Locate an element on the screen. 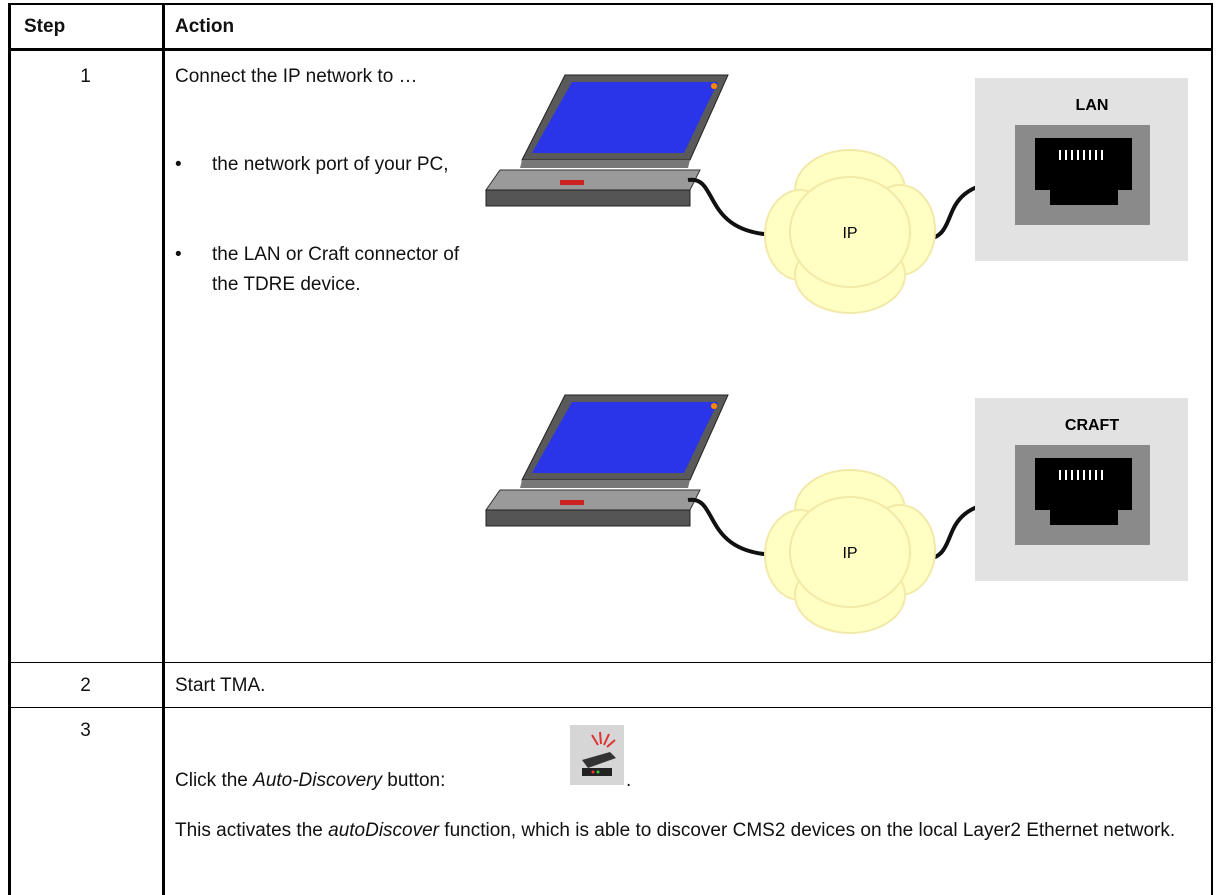 This screenshot has height=895, width=1217. auto-discovery-icon is located at coordinates (597, 755).